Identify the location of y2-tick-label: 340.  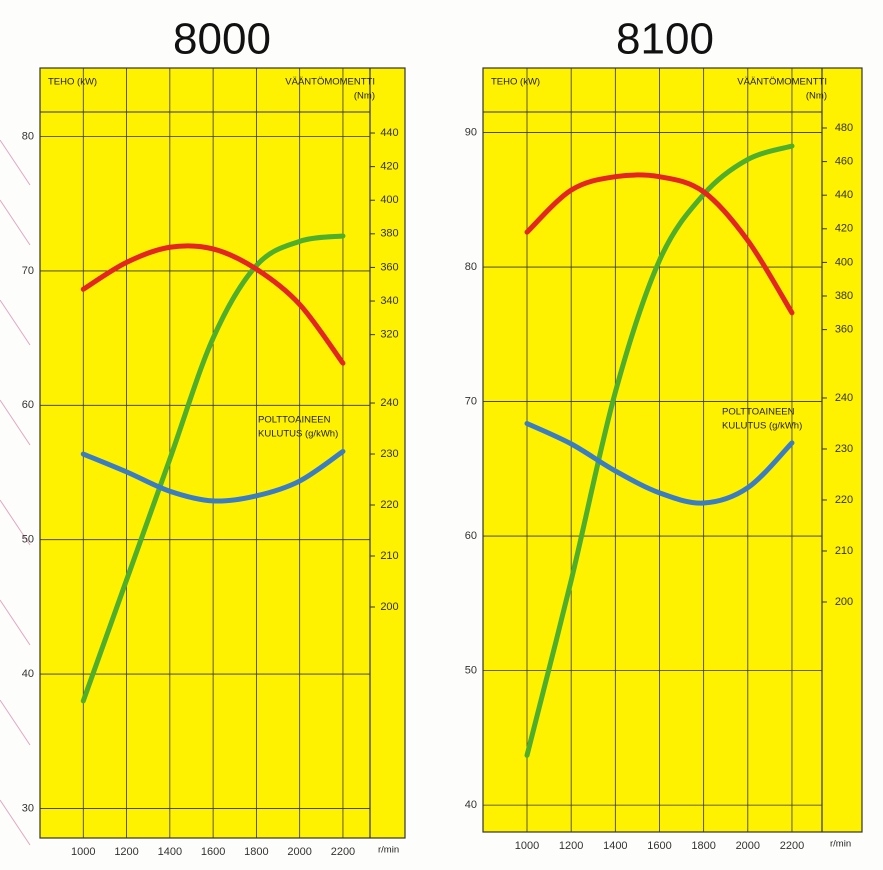
(389, 301).